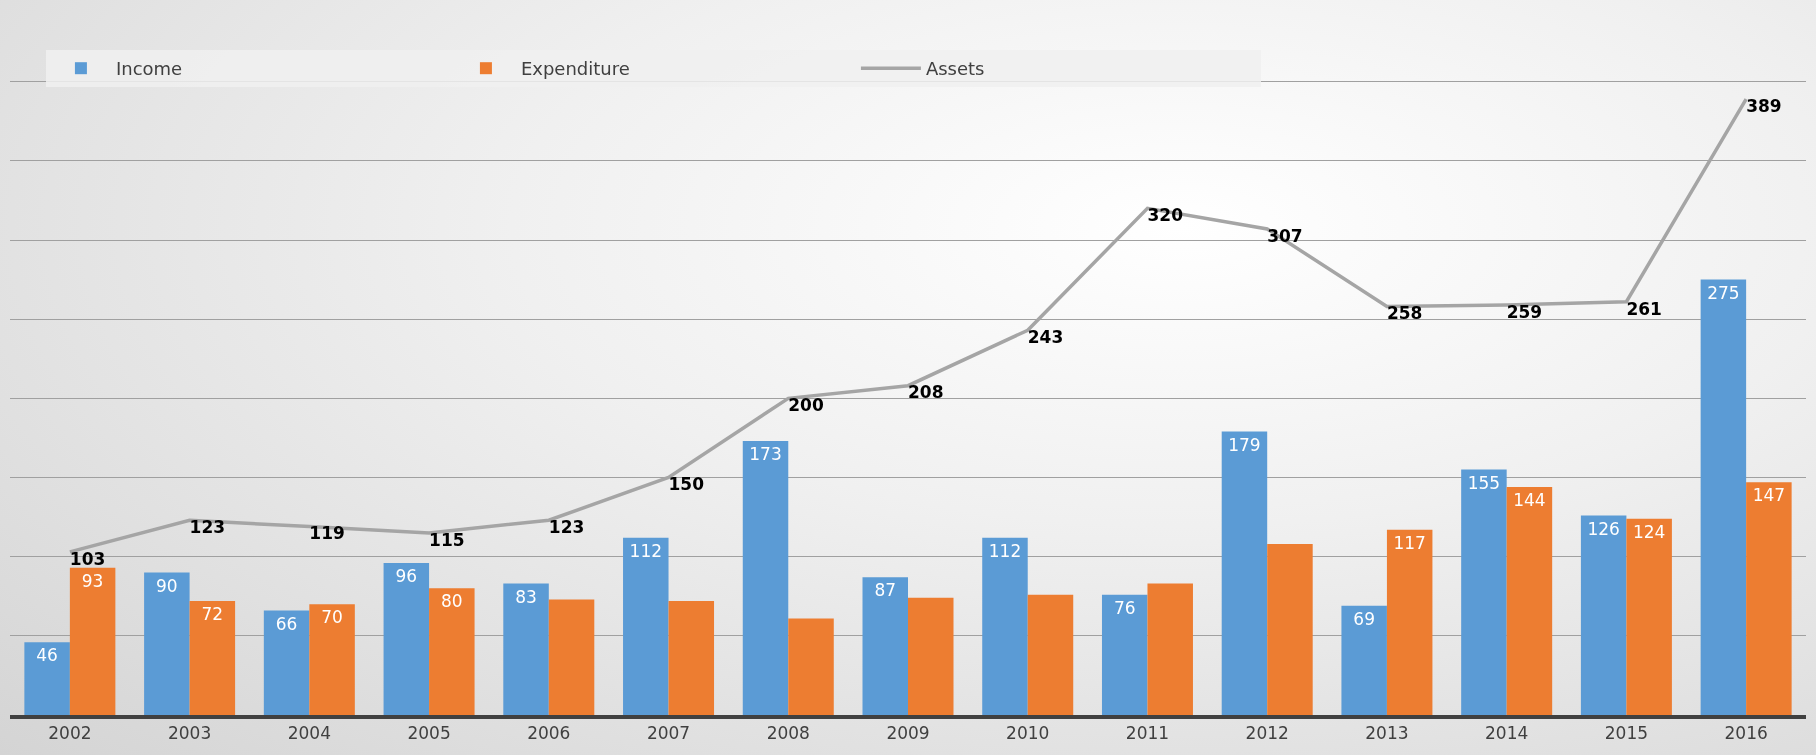 The height and width of the screenshot is (755, 1816). Describe the element at coordinates (1524, 311) in the screenshot. I see `data-label: 259` at that location.